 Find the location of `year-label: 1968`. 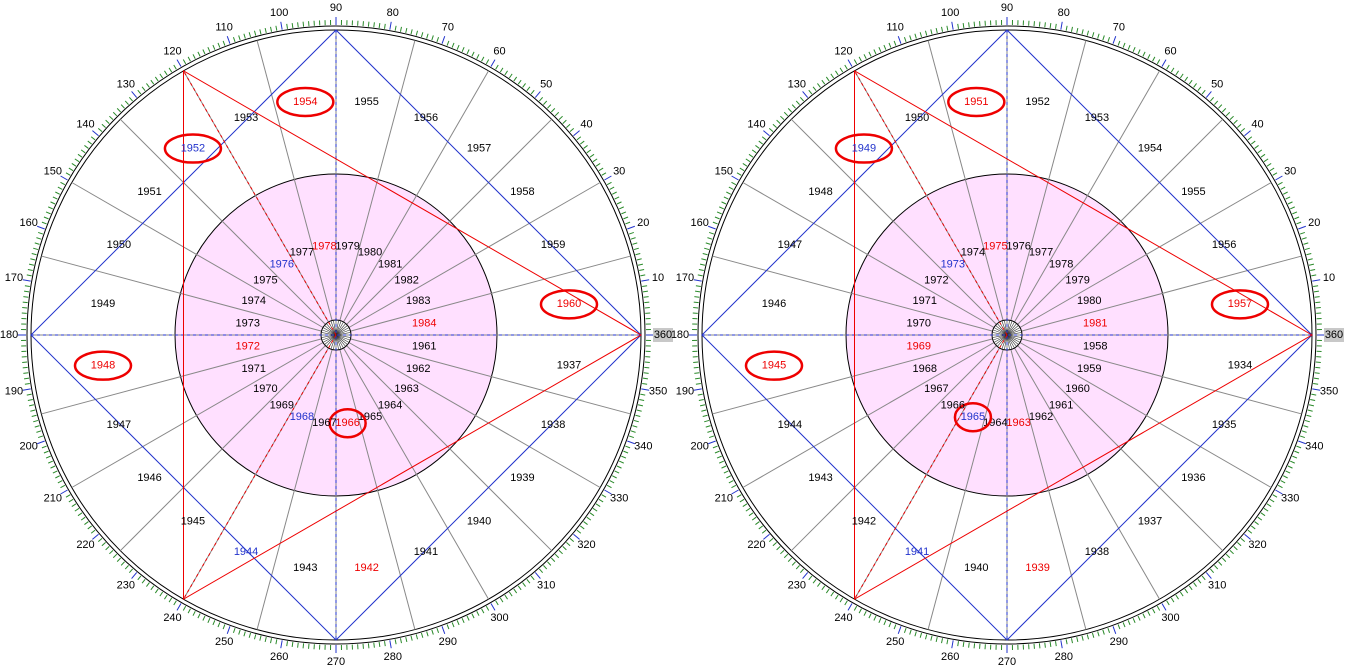

year-label: 1968 is located at coordinates (925, 369).